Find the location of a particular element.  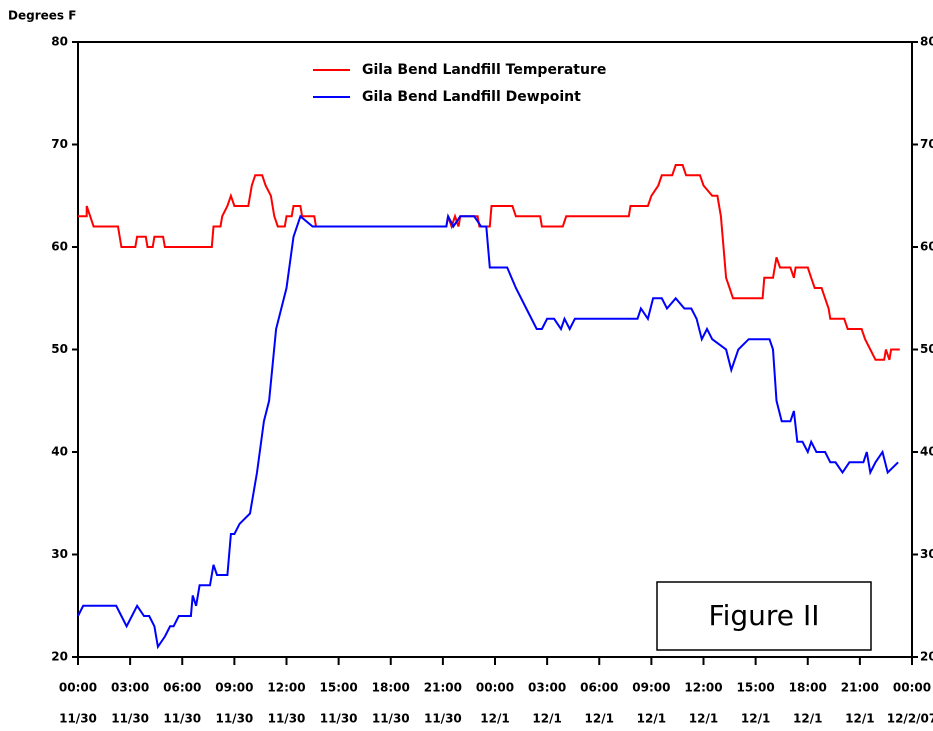

y2-tick-label: 80 is located at coordinates (926, 42).